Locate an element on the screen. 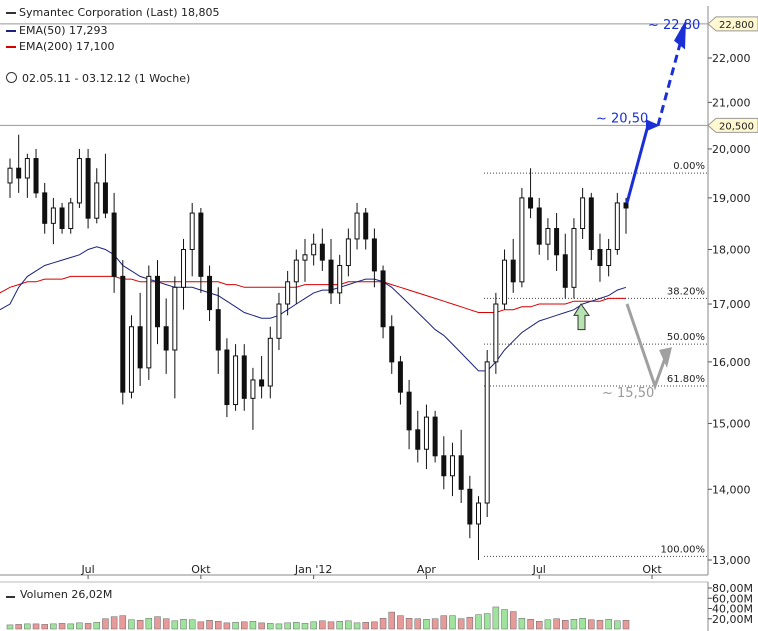 The height and width of the screenshot is (631, 758). fib-label: 0.00% is located at coordinates (689, 166).